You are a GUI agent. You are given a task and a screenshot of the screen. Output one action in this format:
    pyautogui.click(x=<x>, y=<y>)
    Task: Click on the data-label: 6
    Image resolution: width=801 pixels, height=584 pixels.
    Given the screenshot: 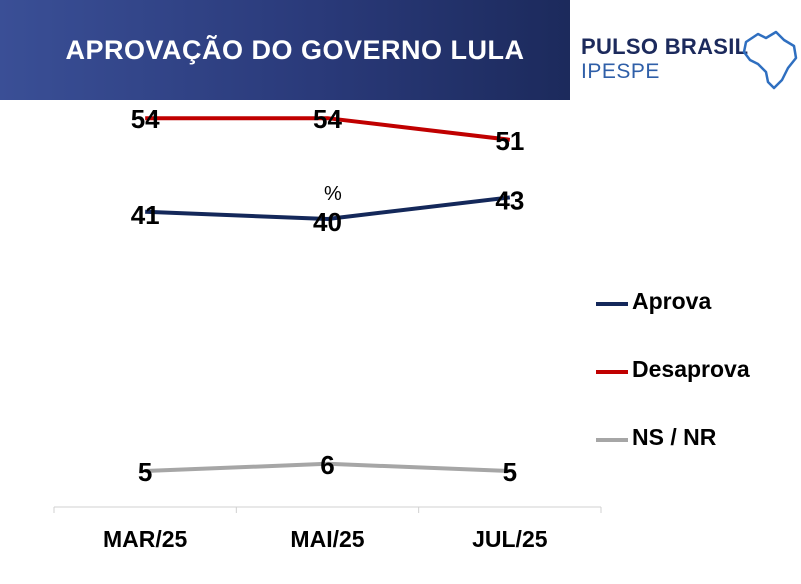 What is the action you would take?
    pyautogui.click(x=327, y=465)
    